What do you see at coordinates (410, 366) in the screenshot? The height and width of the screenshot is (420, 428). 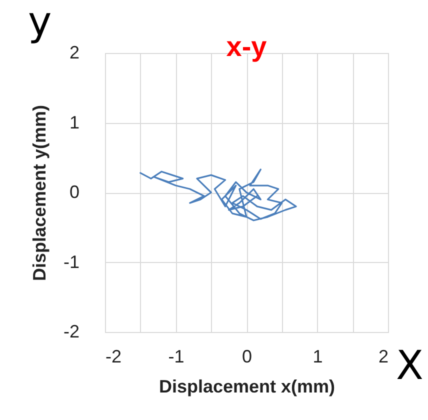 I see `text: X` at bounding box center [410, 366].